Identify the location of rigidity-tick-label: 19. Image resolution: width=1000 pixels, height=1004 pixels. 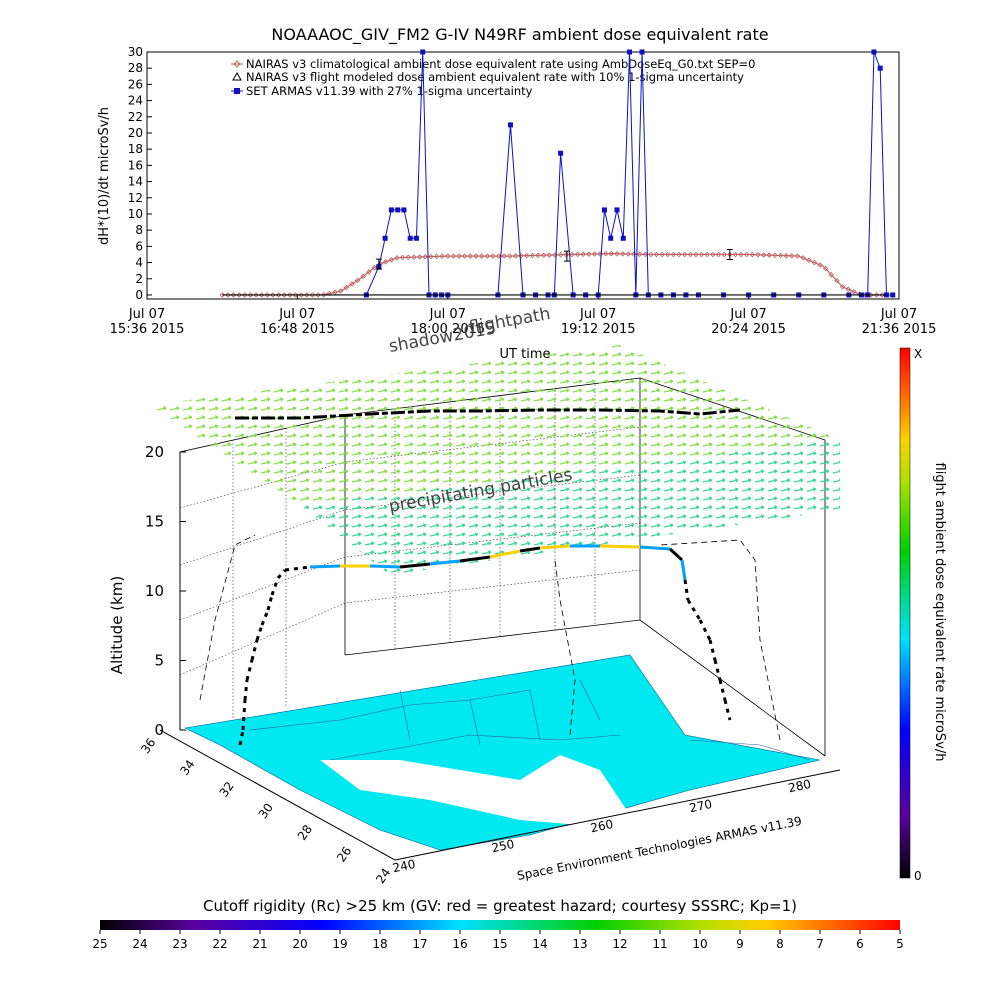
(339, 944).